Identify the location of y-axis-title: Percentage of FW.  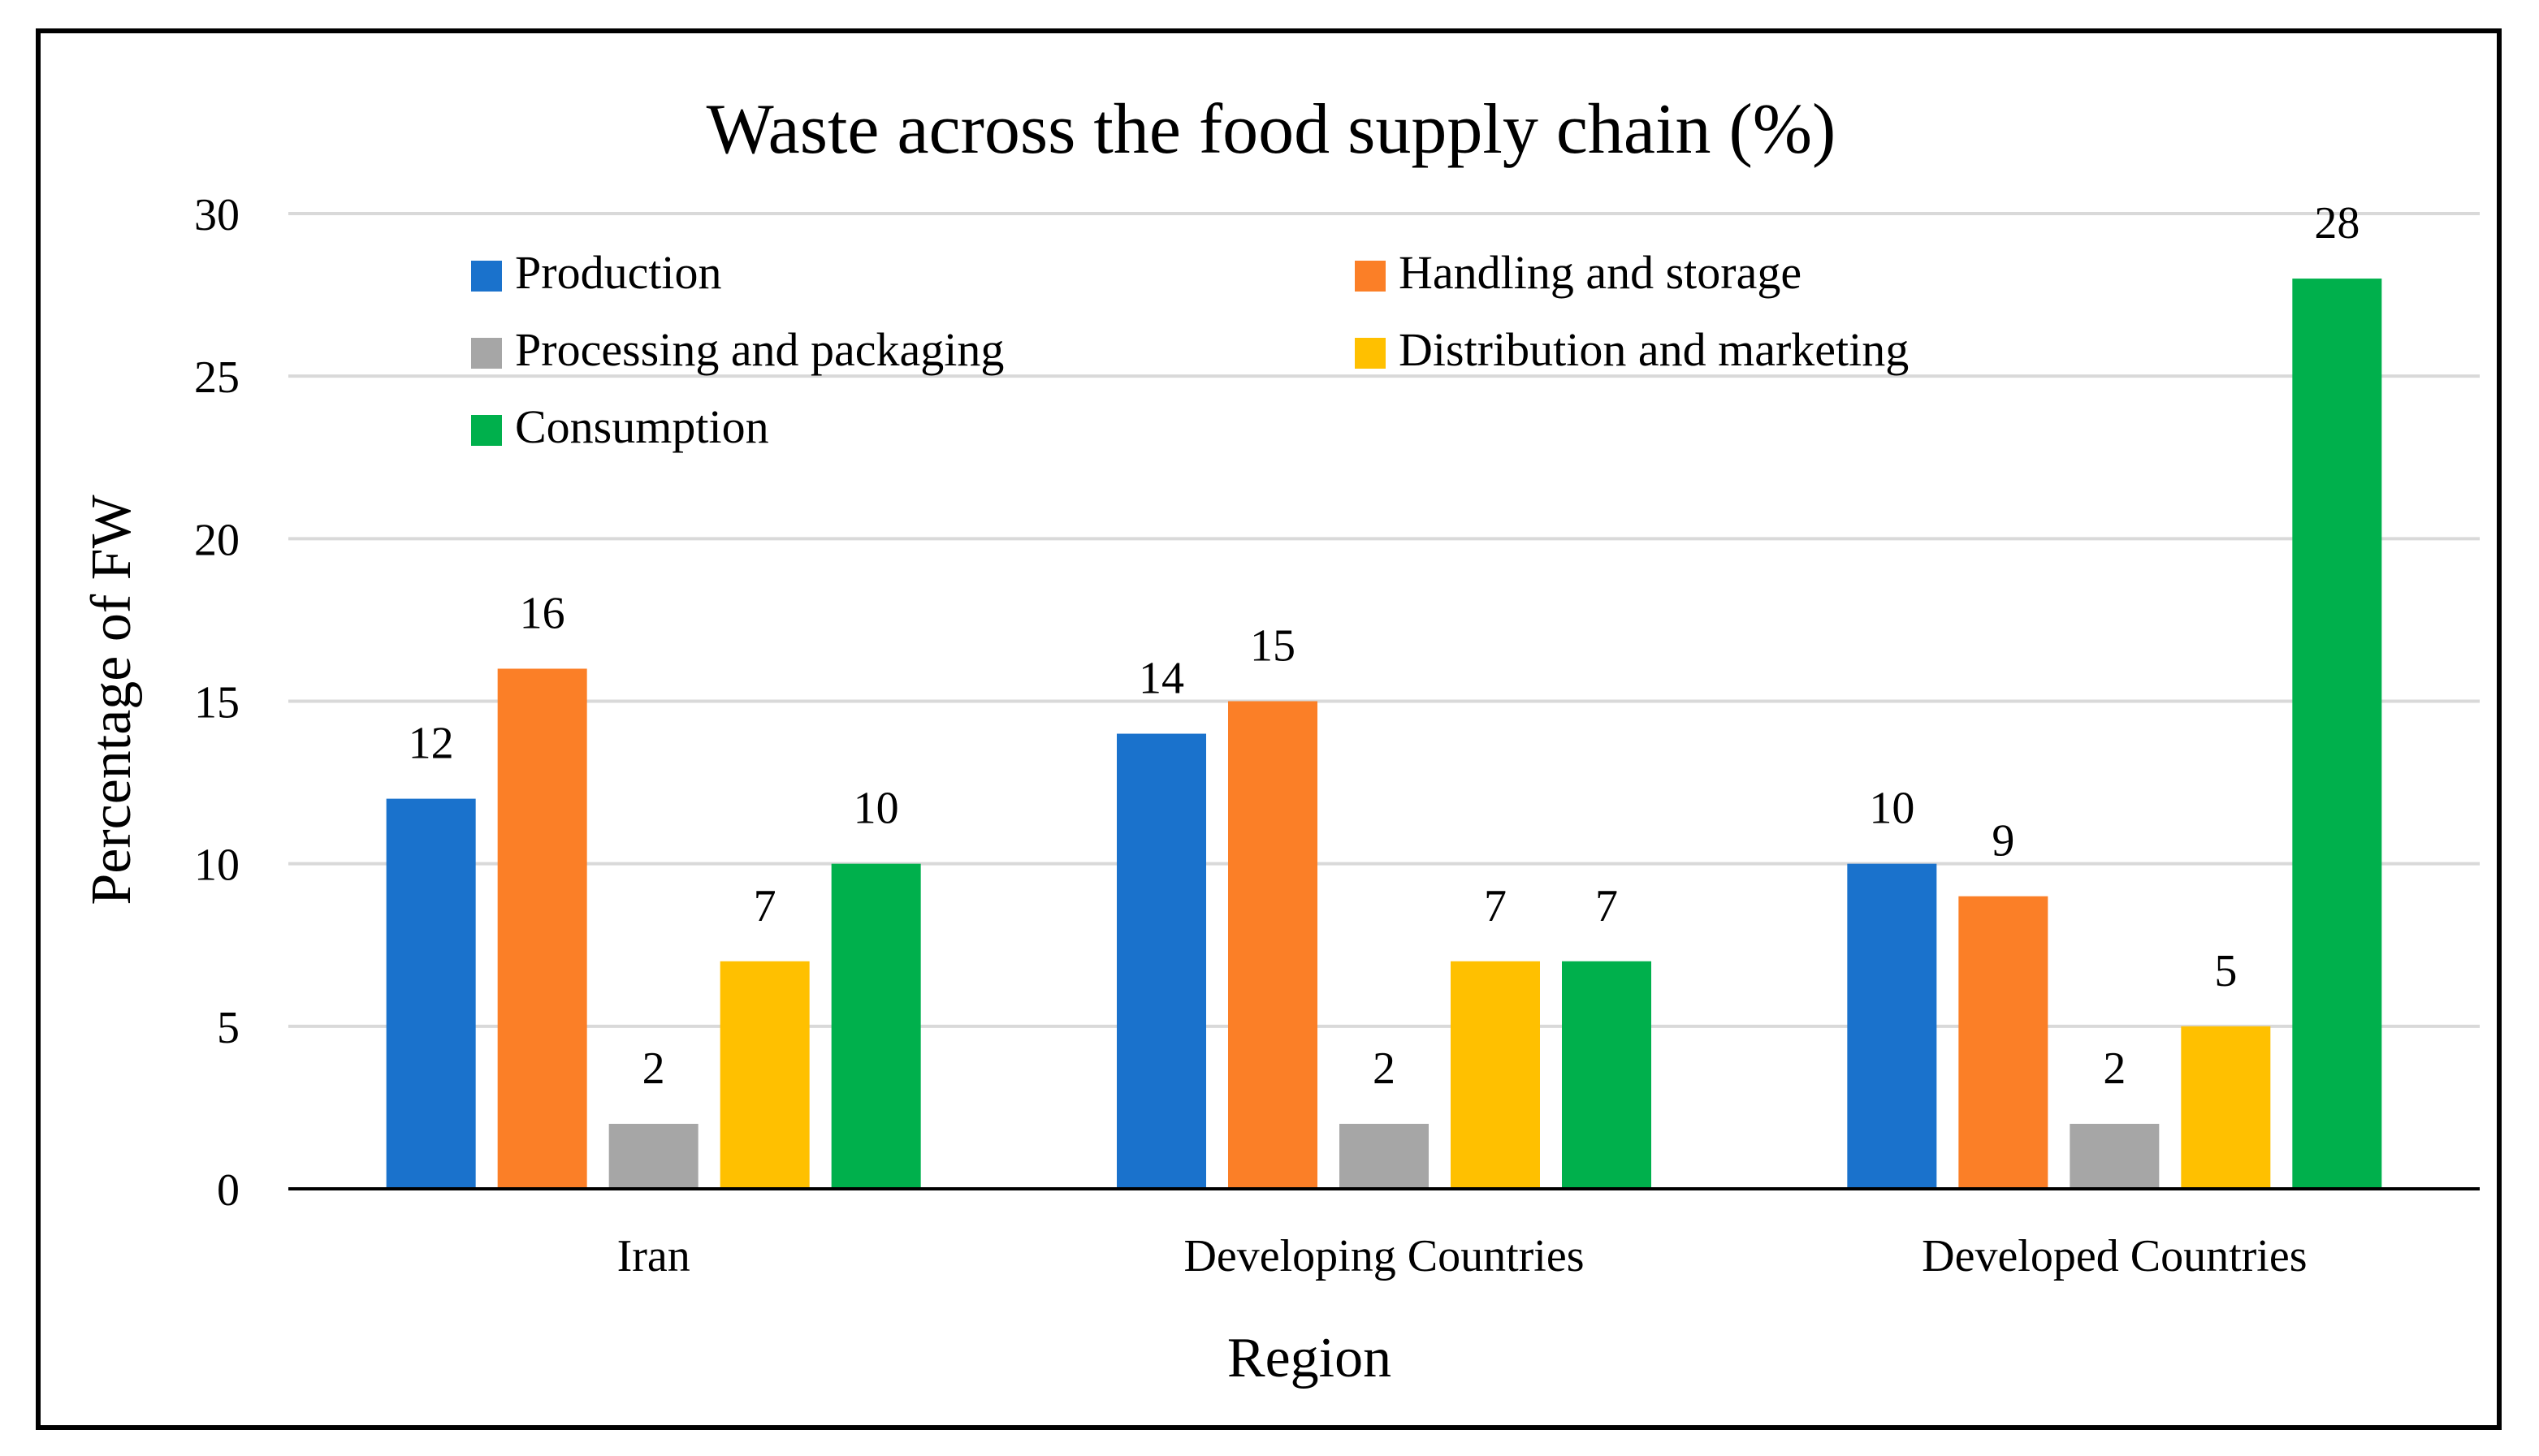
(111, 700).